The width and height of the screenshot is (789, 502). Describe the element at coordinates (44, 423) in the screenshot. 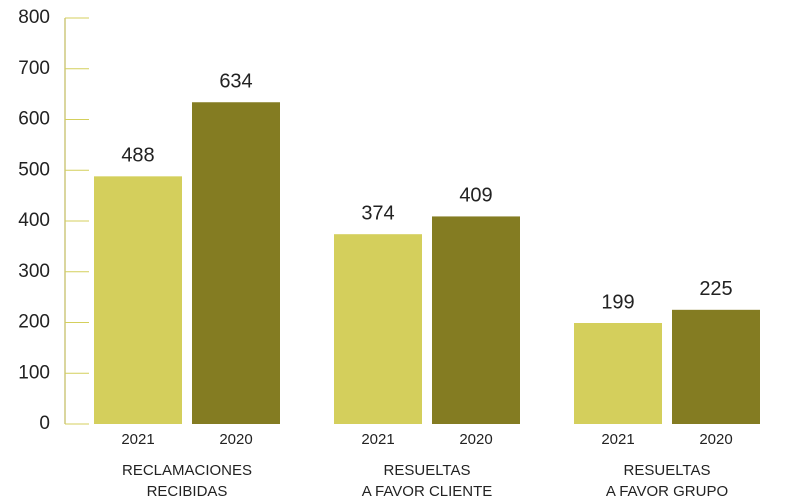

I see `y-tick-label: 0` at that location.